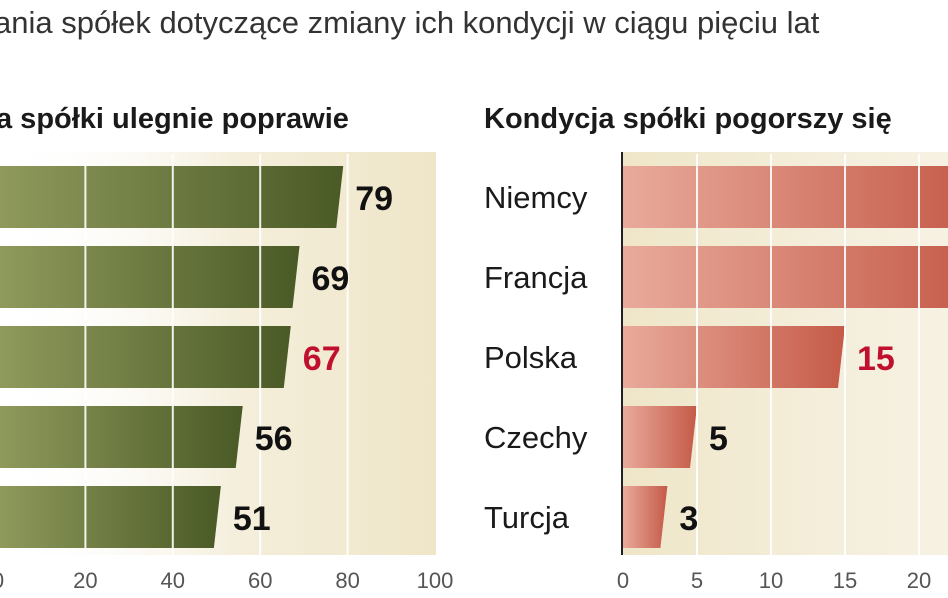  I want to click on left-chart-title: a spółki ulegnie poprawie, so click(174, 119).